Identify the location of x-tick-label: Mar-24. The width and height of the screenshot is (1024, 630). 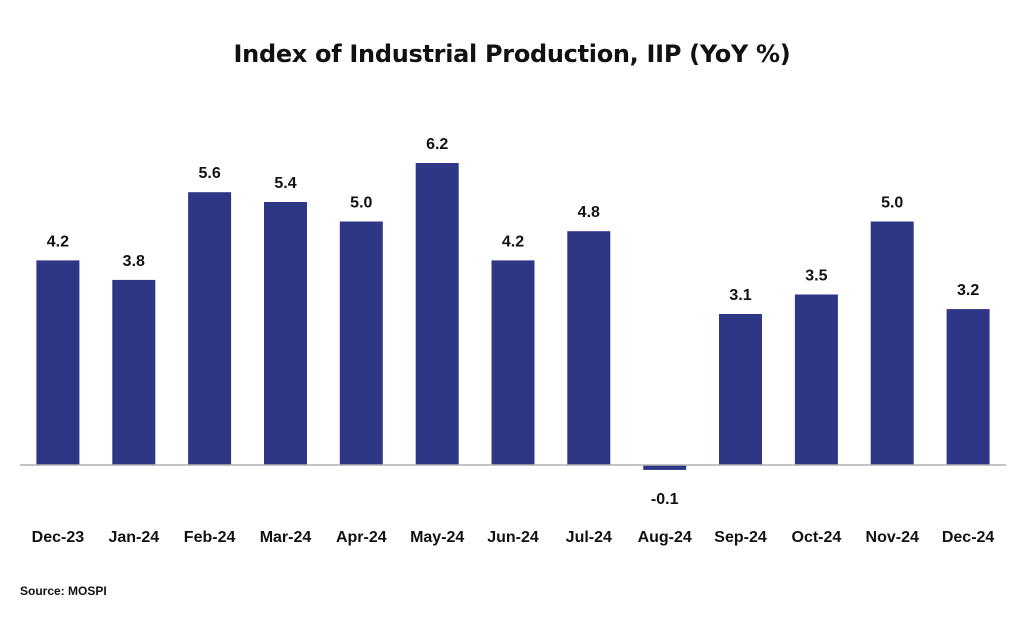
(286, 537).